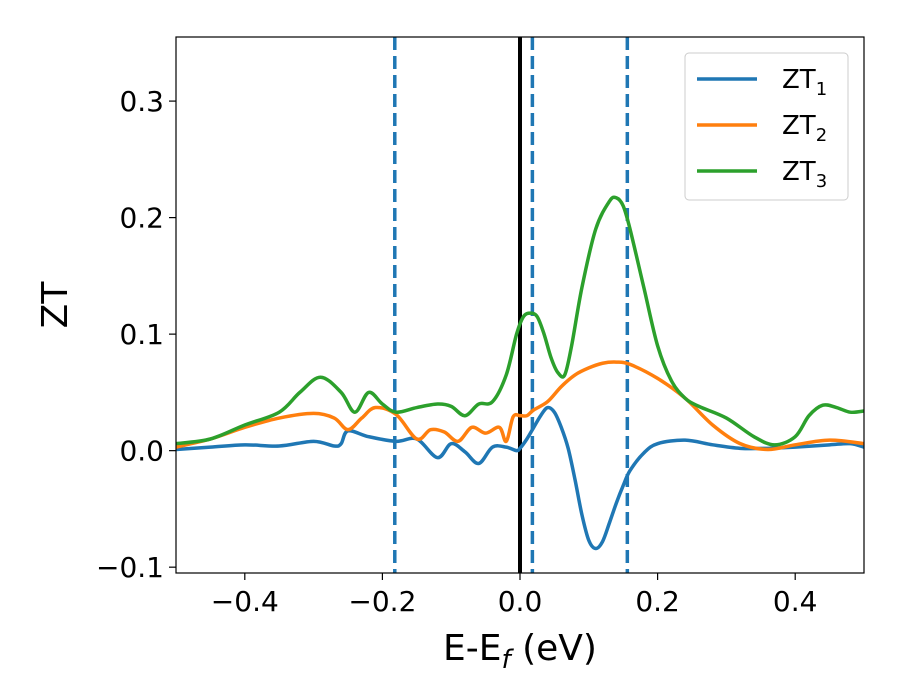  What do you see at coordinates (382, 601) in the screenshot?
I see `x-tick-label: −0.2` at bounding box center [382, 601].